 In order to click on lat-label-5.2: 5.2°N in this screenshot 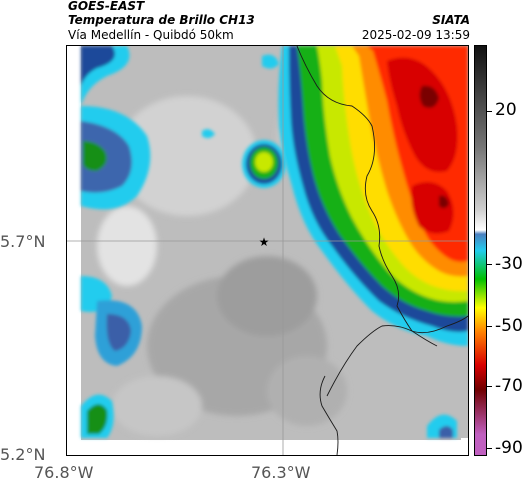, I will do `click(23, 454)`.